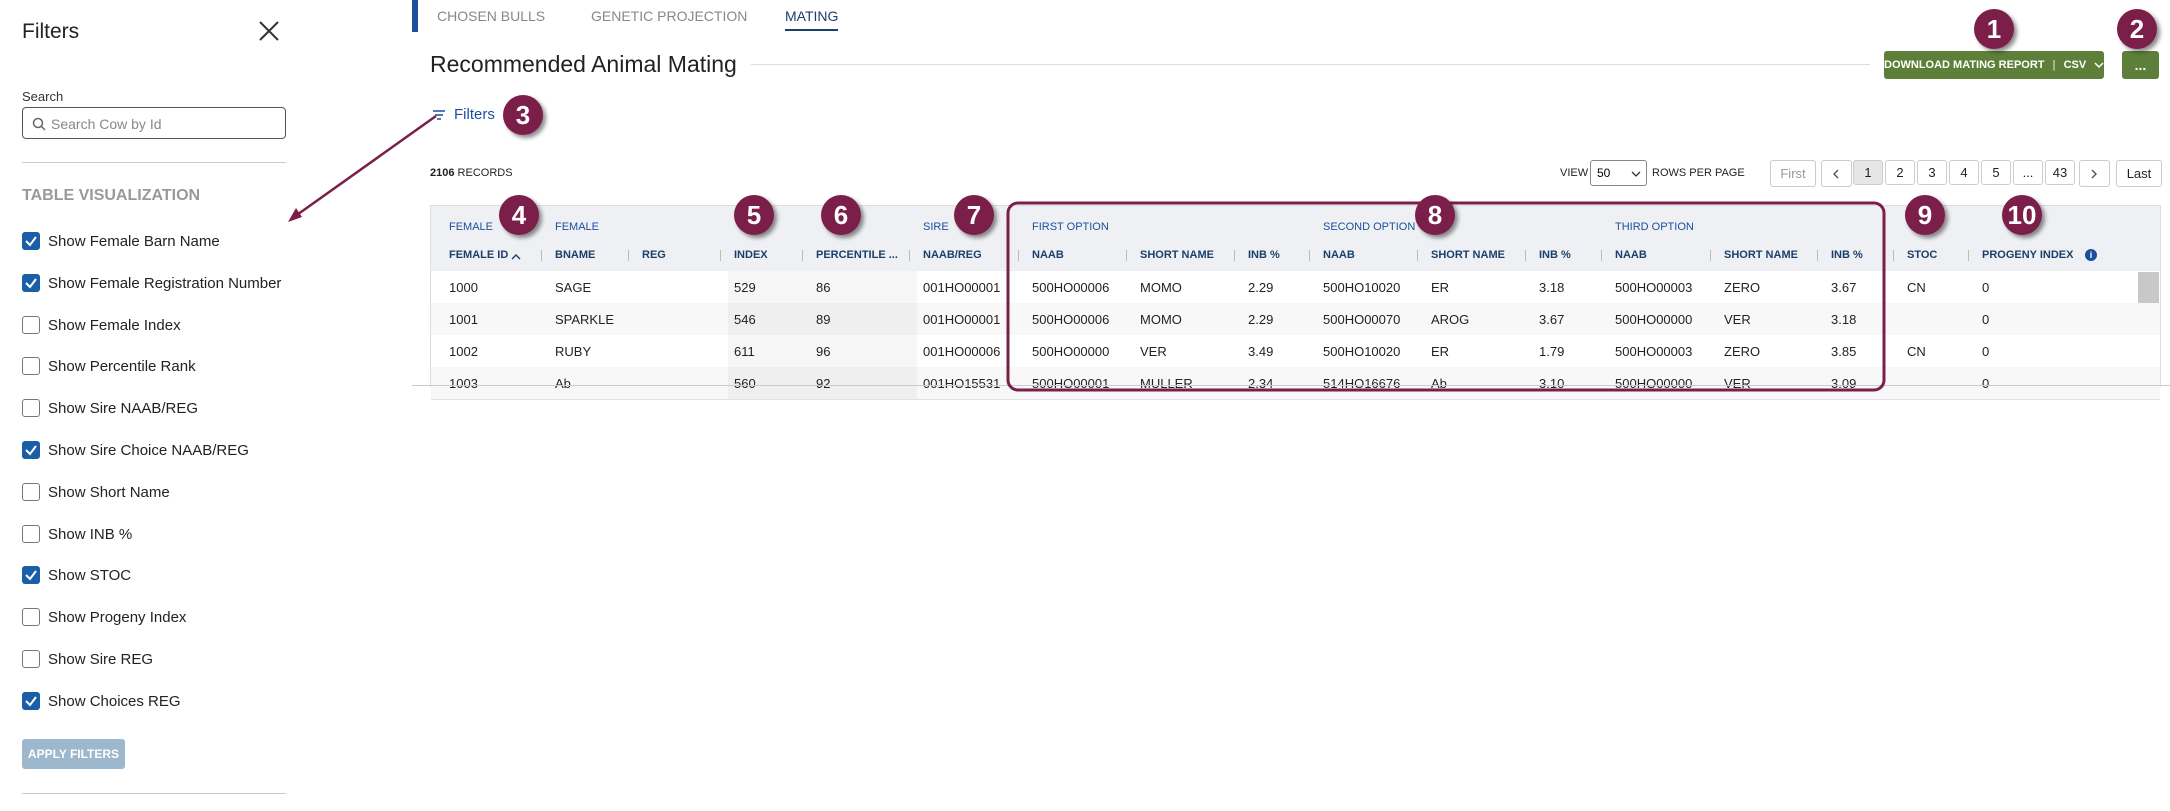 This screenshot has height=811, width=2170. Describe the element at coordinates (1261, 351) in the screenshot. I see `table-cell: 3.49` at that location.